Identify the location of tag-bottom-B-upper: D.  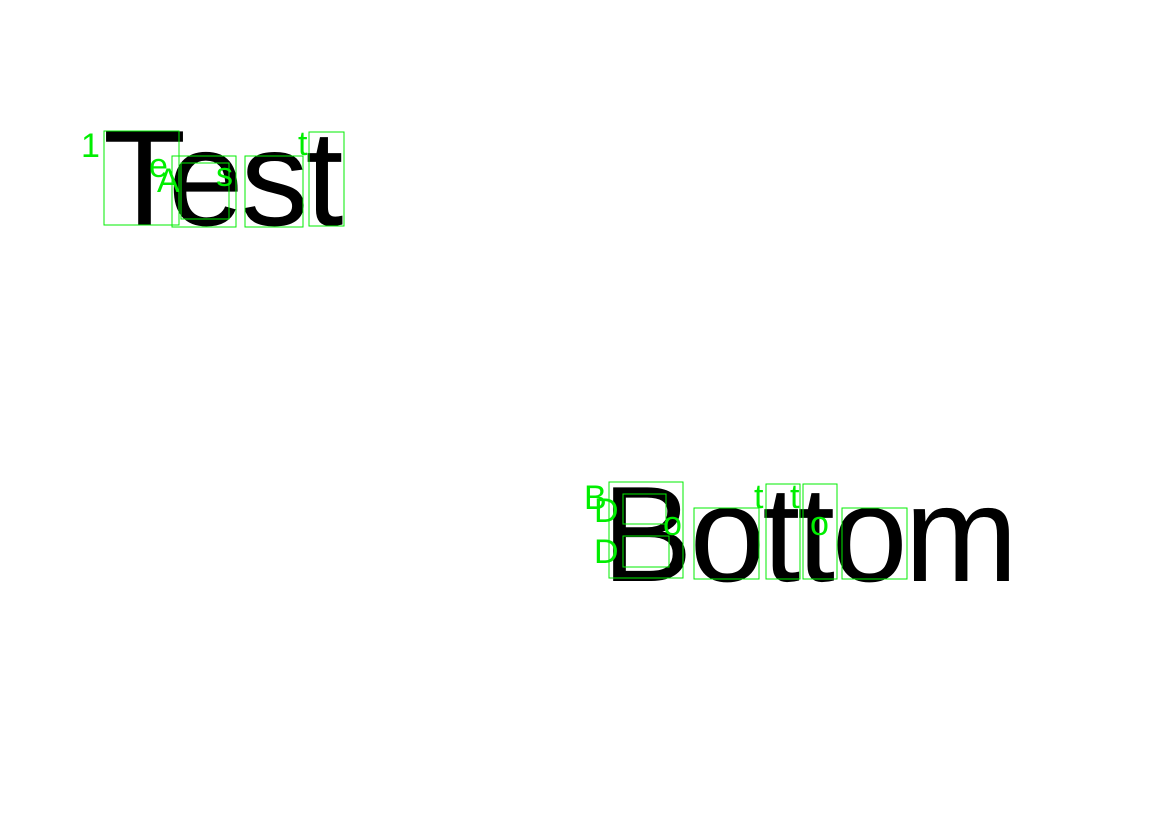
(606, 511).